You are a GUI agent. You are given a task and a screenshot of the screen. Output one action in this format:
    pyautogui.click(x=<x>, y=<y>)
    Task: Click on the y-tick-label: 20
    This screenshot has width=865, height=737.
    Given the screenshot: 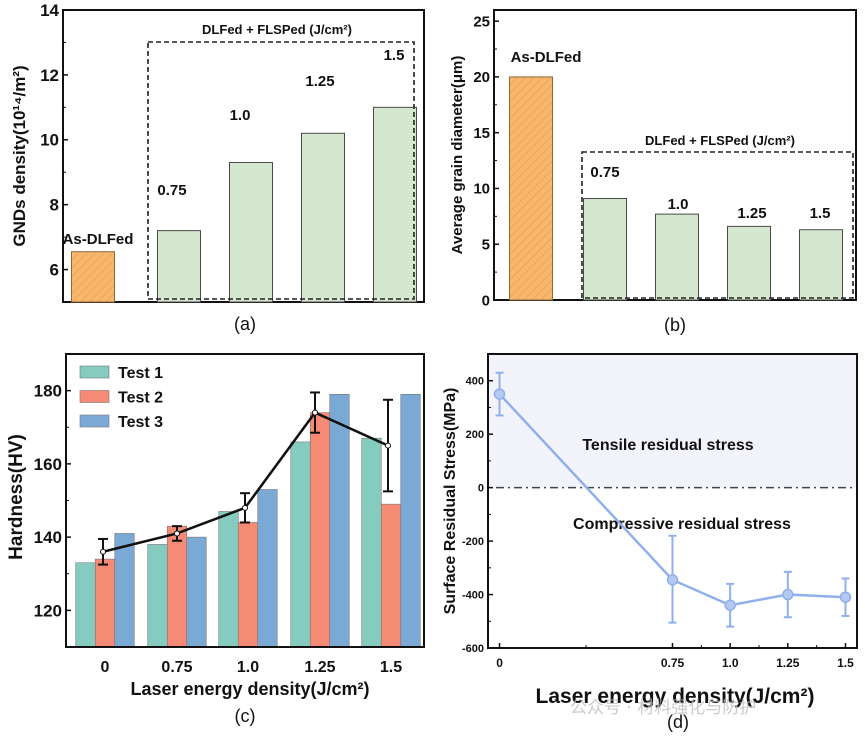 What is the action you would take?
    pyautogui.click(x=481, y=77)
    